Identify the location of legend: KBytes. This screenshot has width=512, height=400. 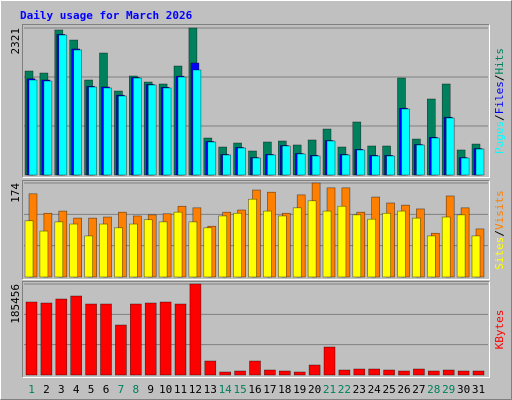
(499, 330).